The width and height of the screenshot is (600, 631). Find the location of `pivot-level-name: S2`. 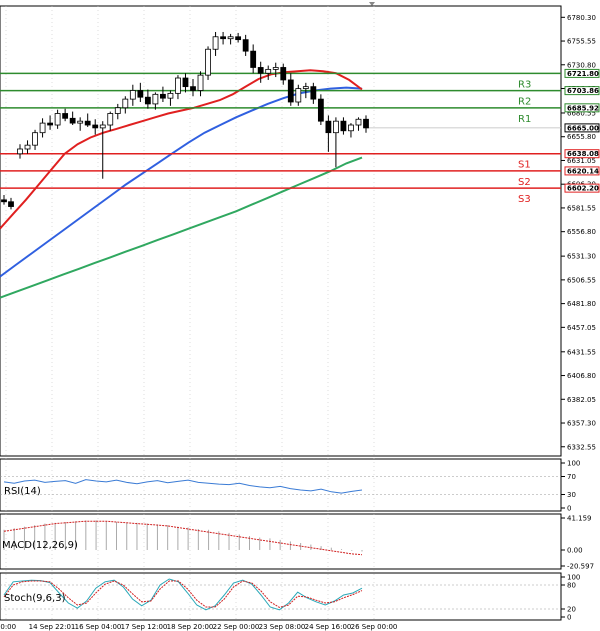

pivot-level-name: S2 is located at coordinates (524, 182).